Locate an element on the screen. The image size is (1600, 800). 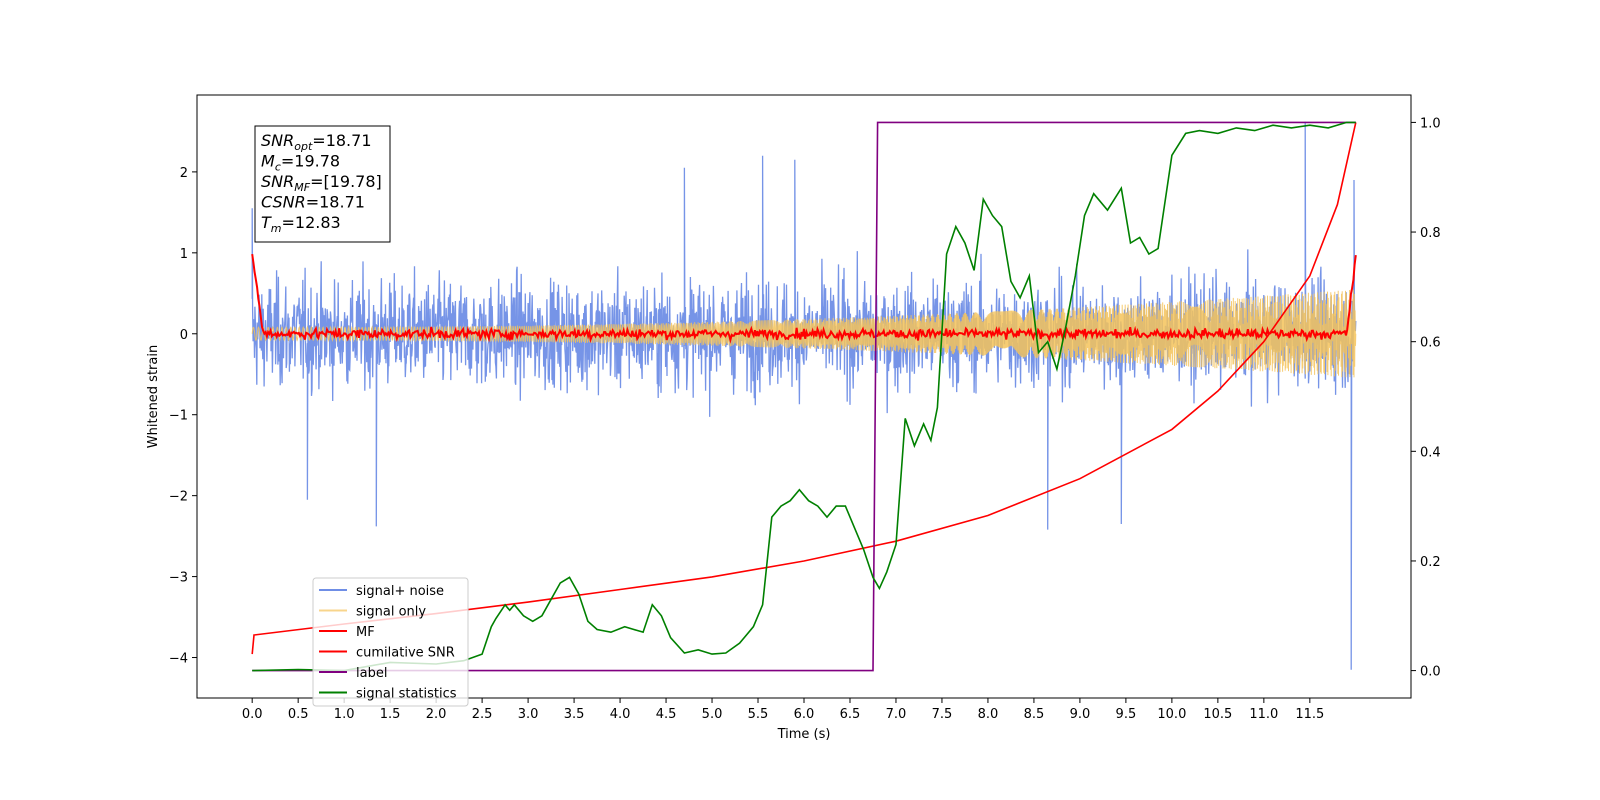
y-tick-label: −1 is located at coordinates (178, 416).